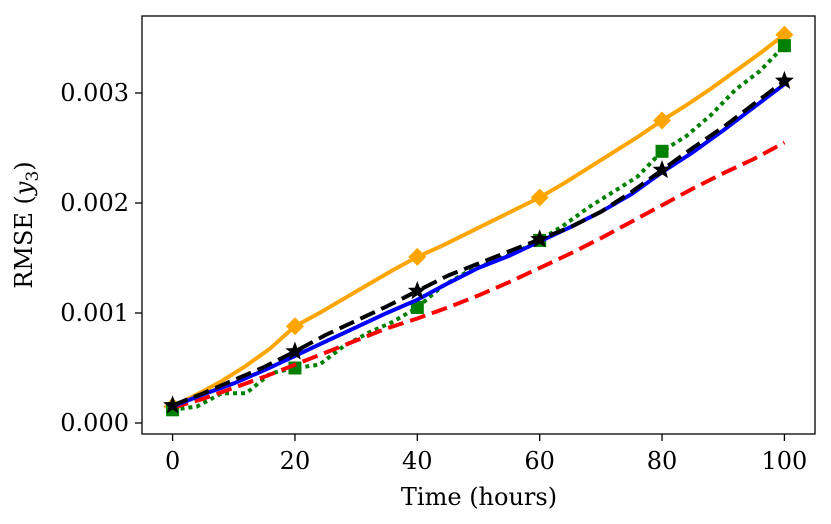 This screenshot has height=524, width=831. What do you see at coordinates (94, 93) in the screenshot?
I see `y-tick-label: 0.003` at bounding box center [94, 93].